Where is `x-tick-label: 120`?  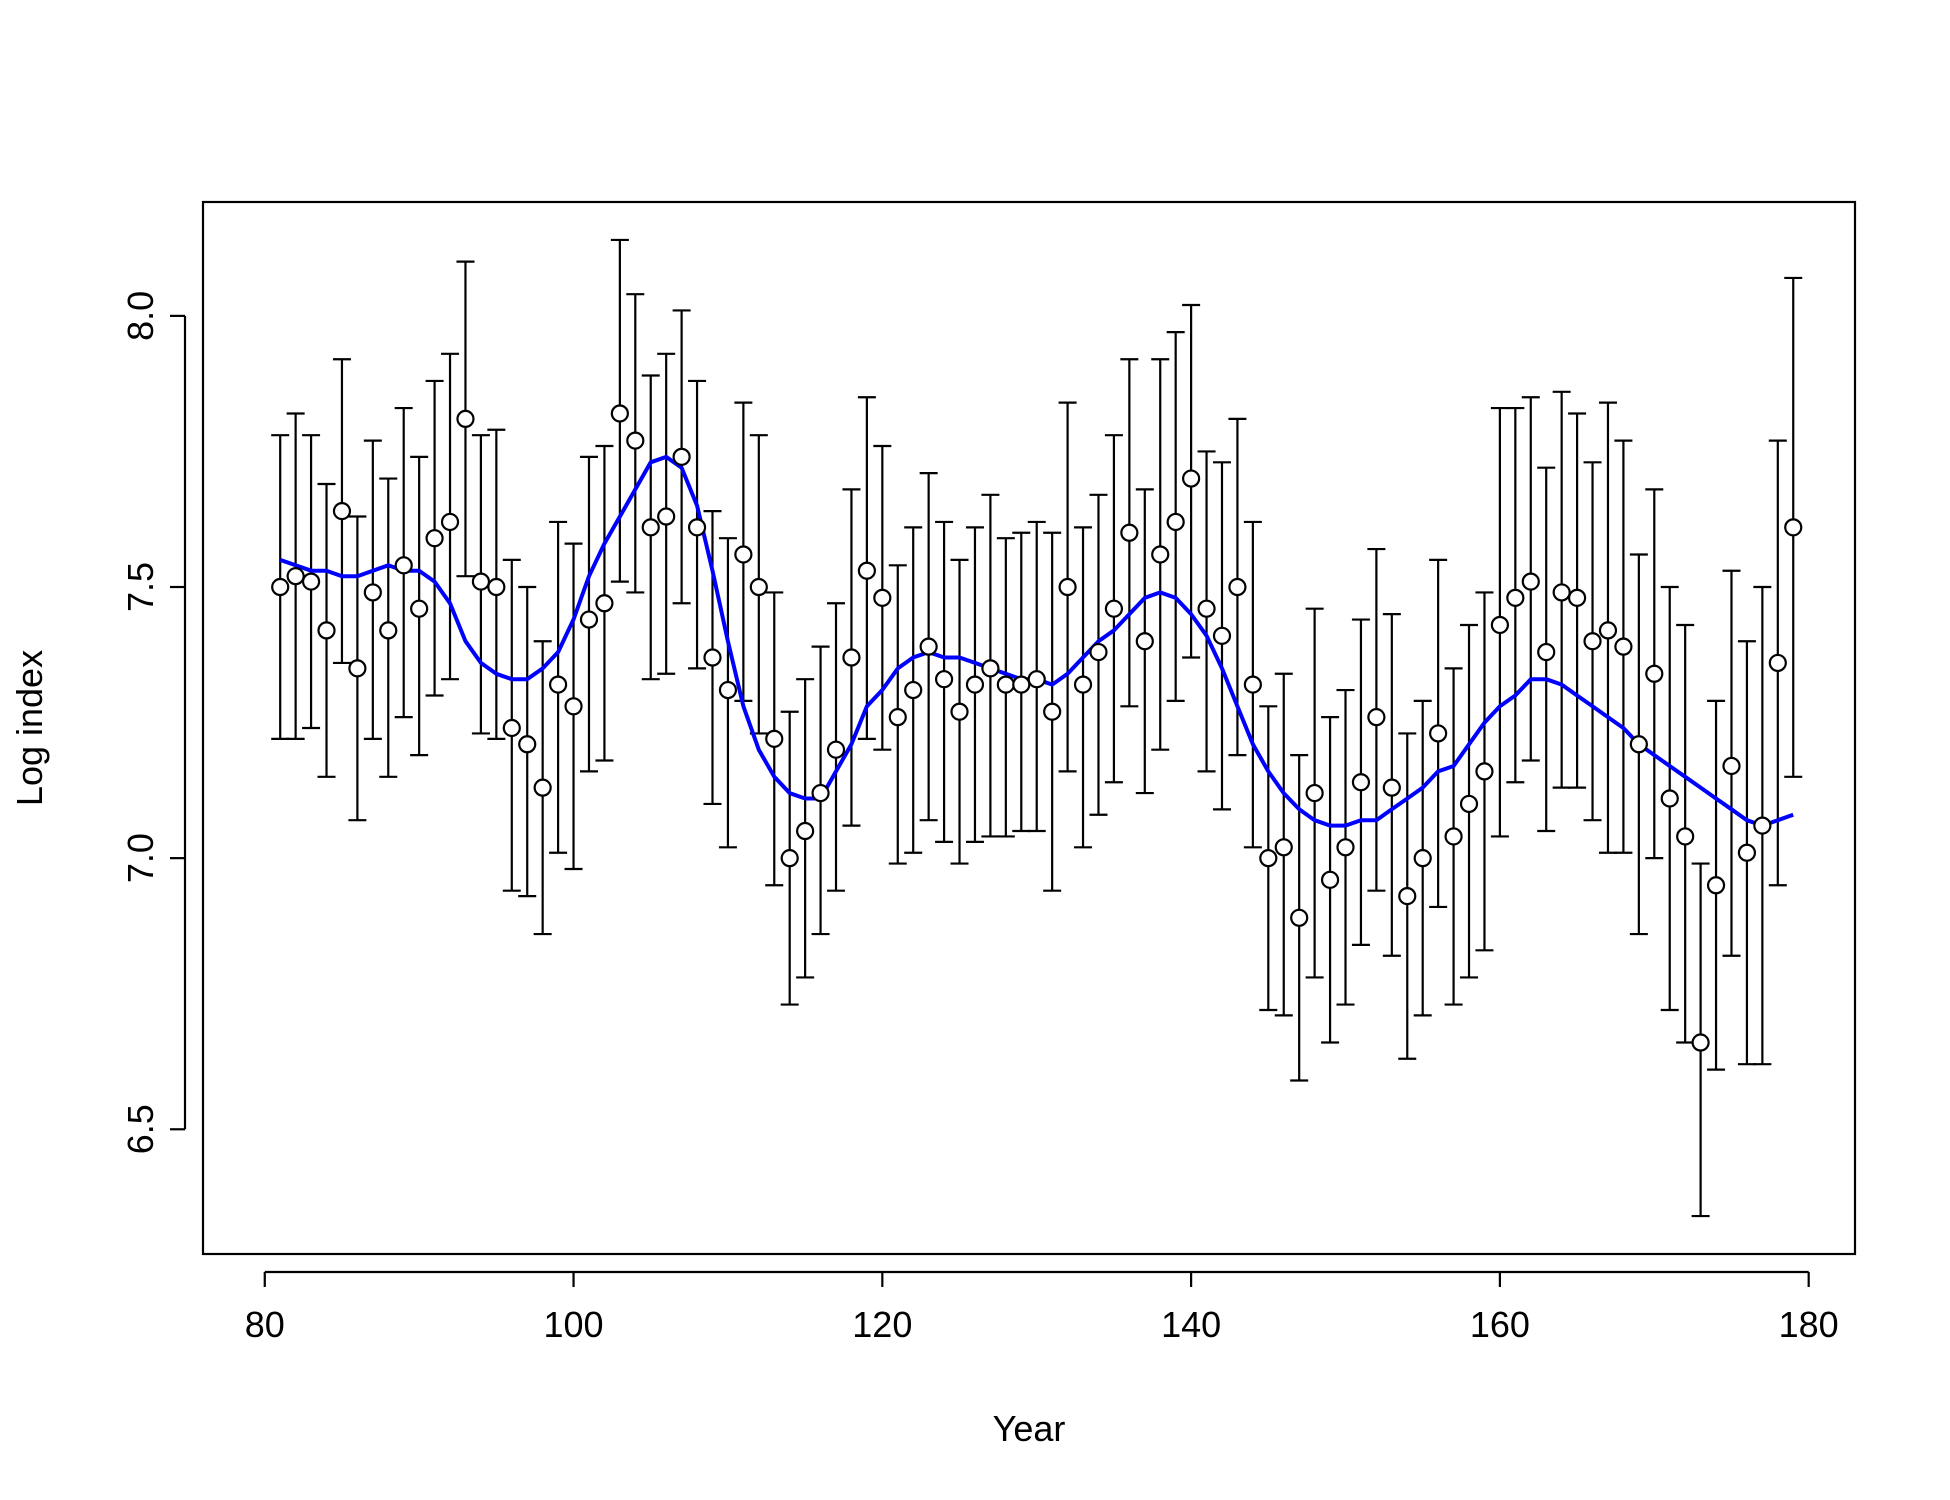 x-tick-label: 120 is located at coordinates (882, 1324).